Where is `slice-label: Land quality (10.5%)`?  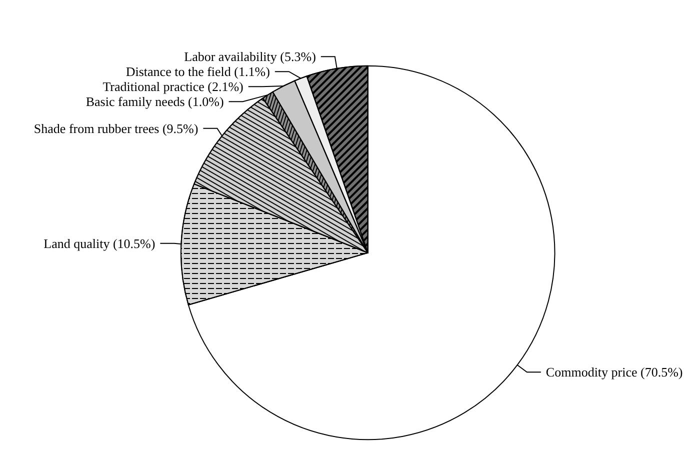
slice-label: Land quality (10.5%) is located at coordinates (100, 243).